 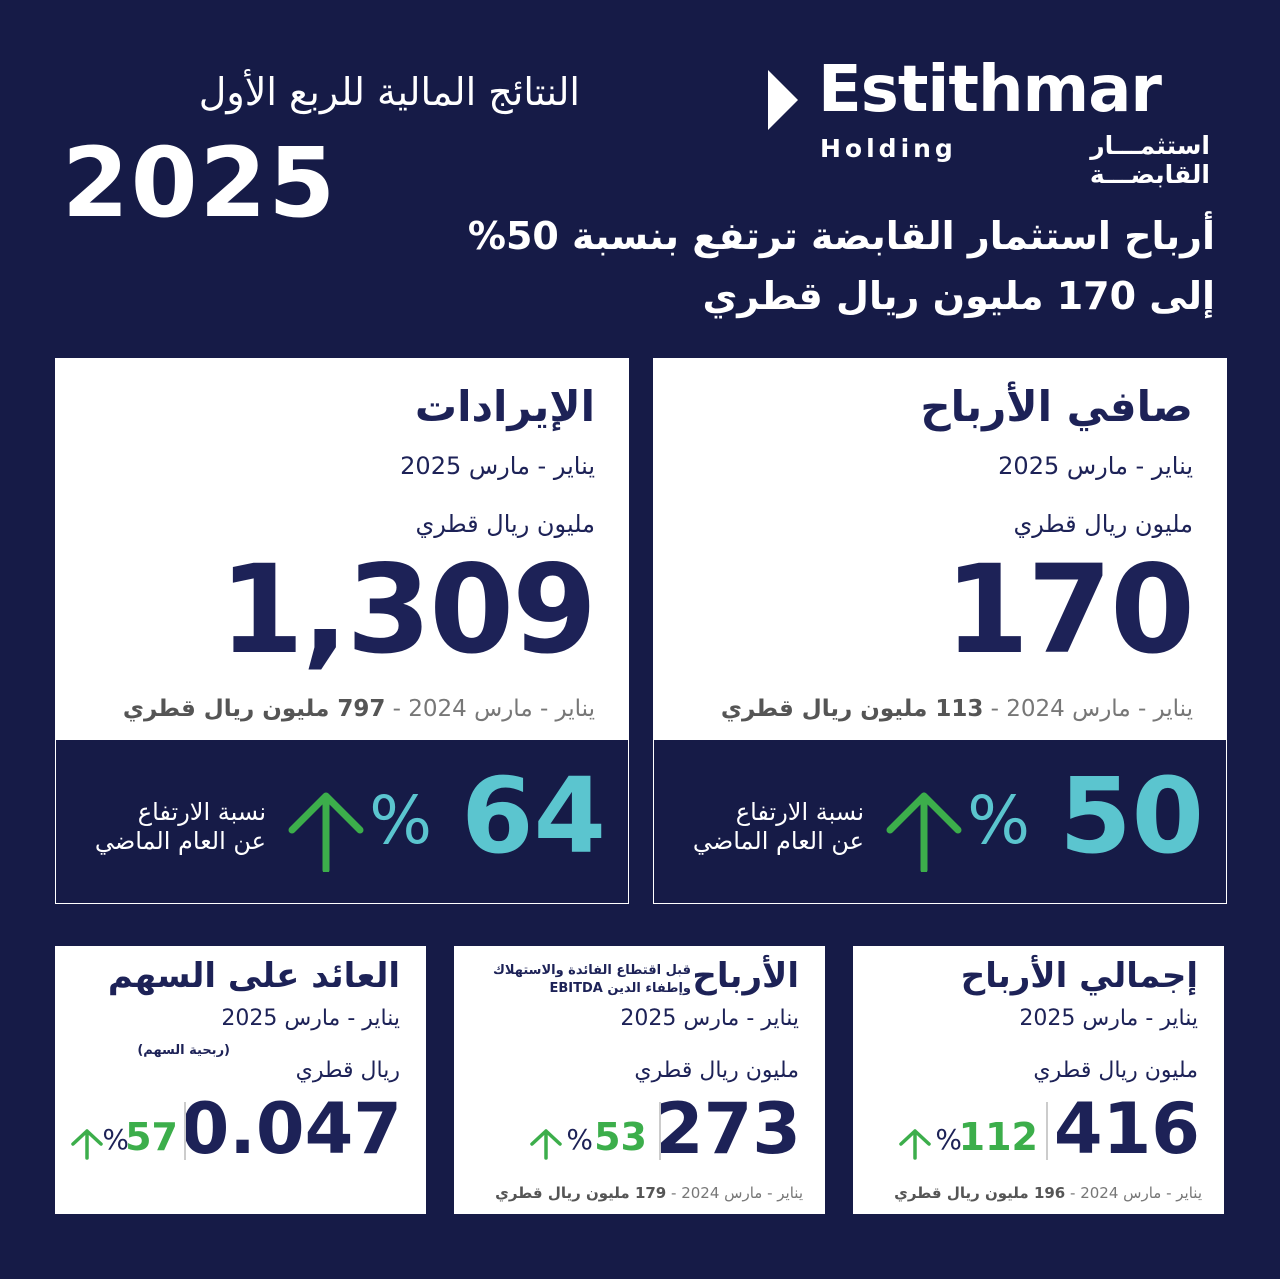 I want to click on card-title: العائد على السهم, so click(x=253, y=976).